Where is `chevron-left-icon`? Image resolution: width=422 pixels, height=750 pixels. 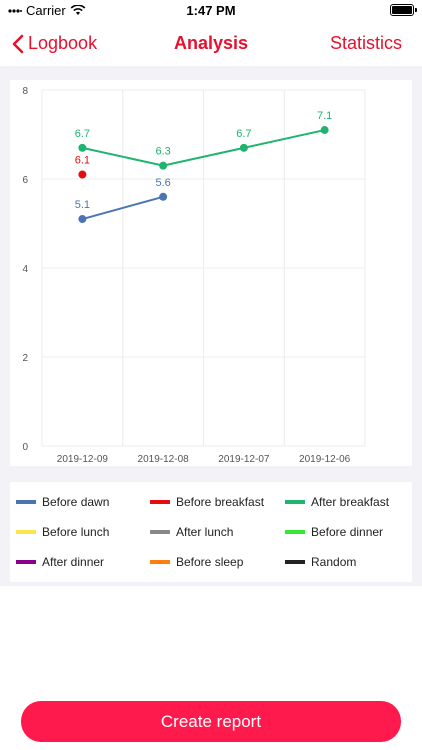 chevron-left-icon is located at coordinates (18, 43).